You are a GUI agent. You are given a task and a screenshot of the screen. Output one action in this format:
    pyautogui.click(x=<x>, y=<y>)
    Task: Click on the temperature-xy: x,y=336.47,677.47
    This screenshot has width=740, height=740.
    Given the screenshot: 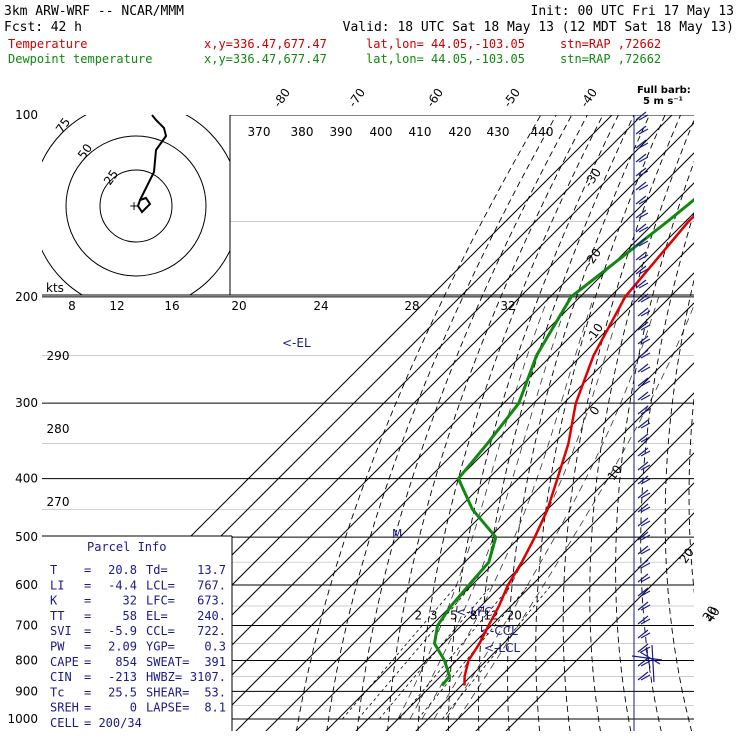 What is the action you would take?
    pyautogui.click(x=265, y=44)
    